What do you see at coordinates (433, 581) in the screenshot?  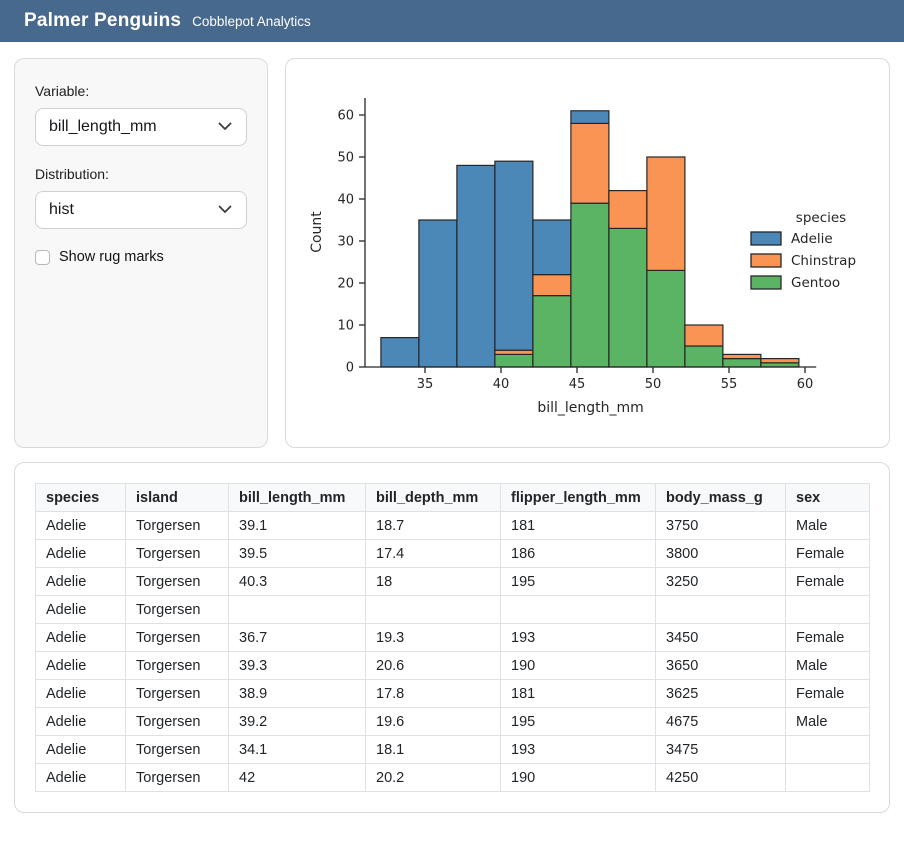 I see `table-cell: 18` at bounding box center [433, 581].